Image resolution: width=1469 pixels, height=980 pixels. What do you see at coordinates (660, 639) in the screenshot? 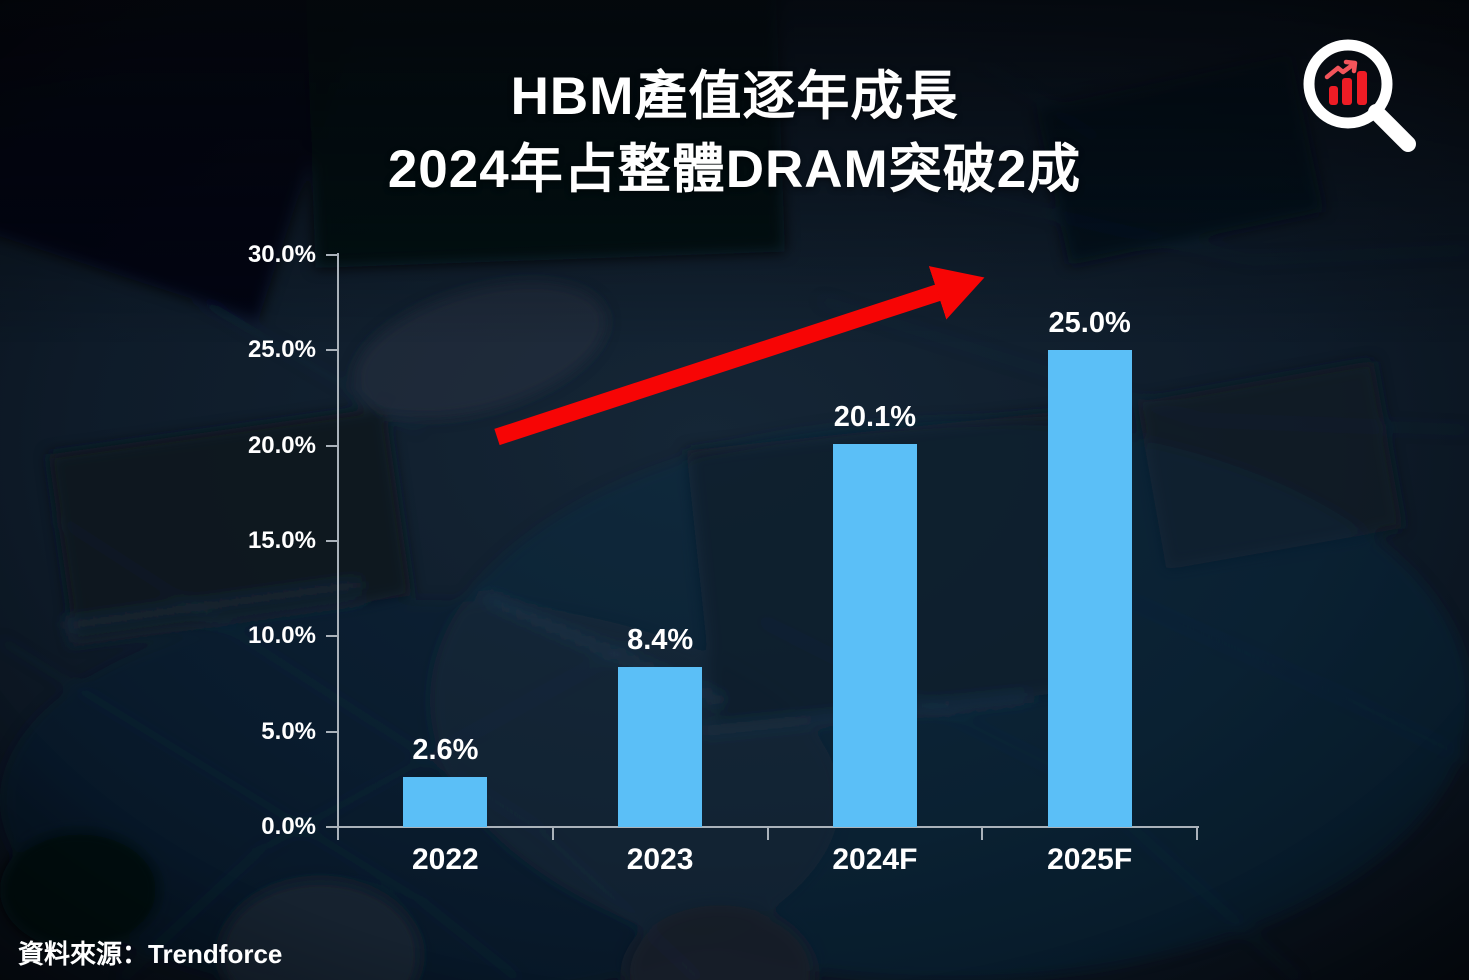
I see `bar-value-label: 8.4%` at bounding box center [660, 639].